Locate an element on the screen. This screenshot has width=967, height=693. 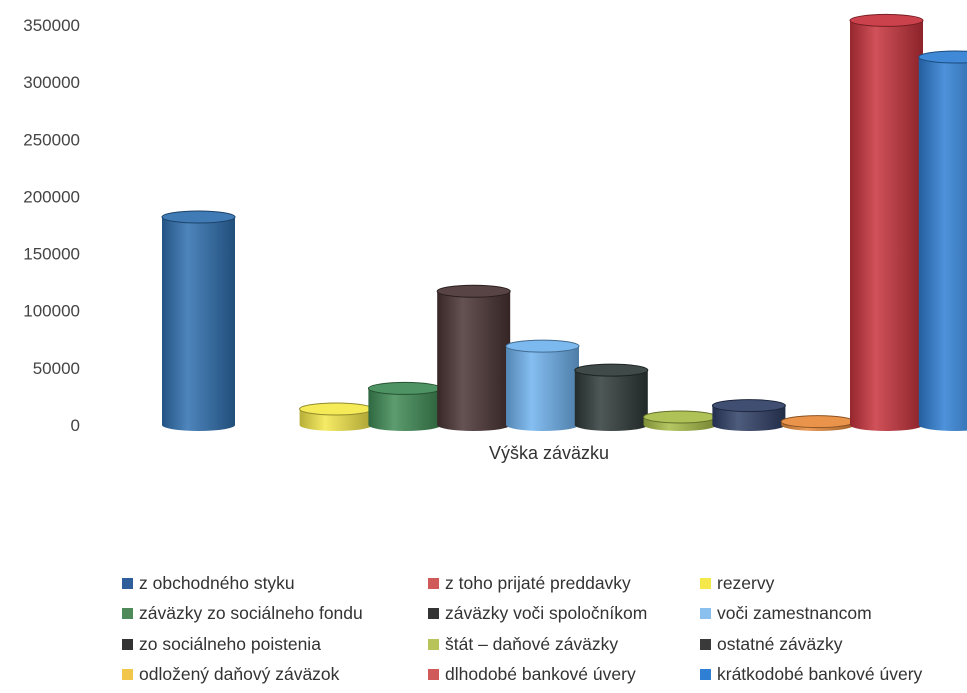
legend-label: rezervy is located at coordinates (746, 582).